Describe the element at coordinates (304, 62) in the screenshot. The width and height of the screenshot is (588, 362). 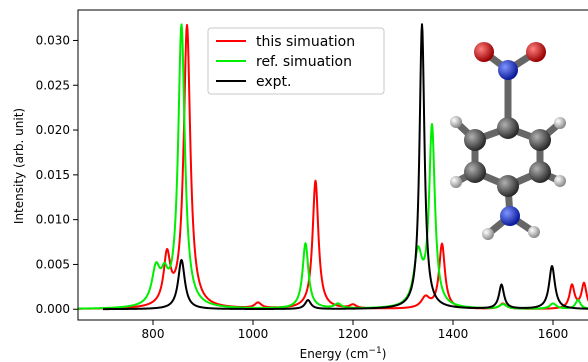
I see `legend-label-ref-simuation: ref. simuation` at that location.